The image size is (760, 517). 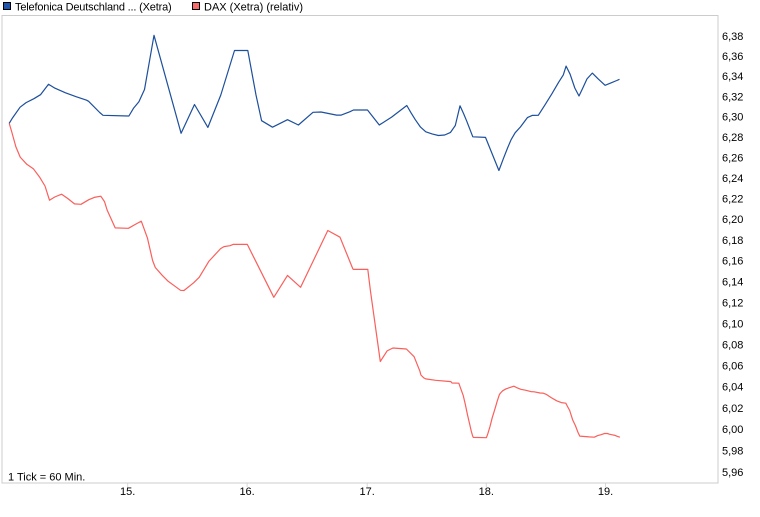 I want to click on svg-text: 6,20, so click(x=732, y=220).